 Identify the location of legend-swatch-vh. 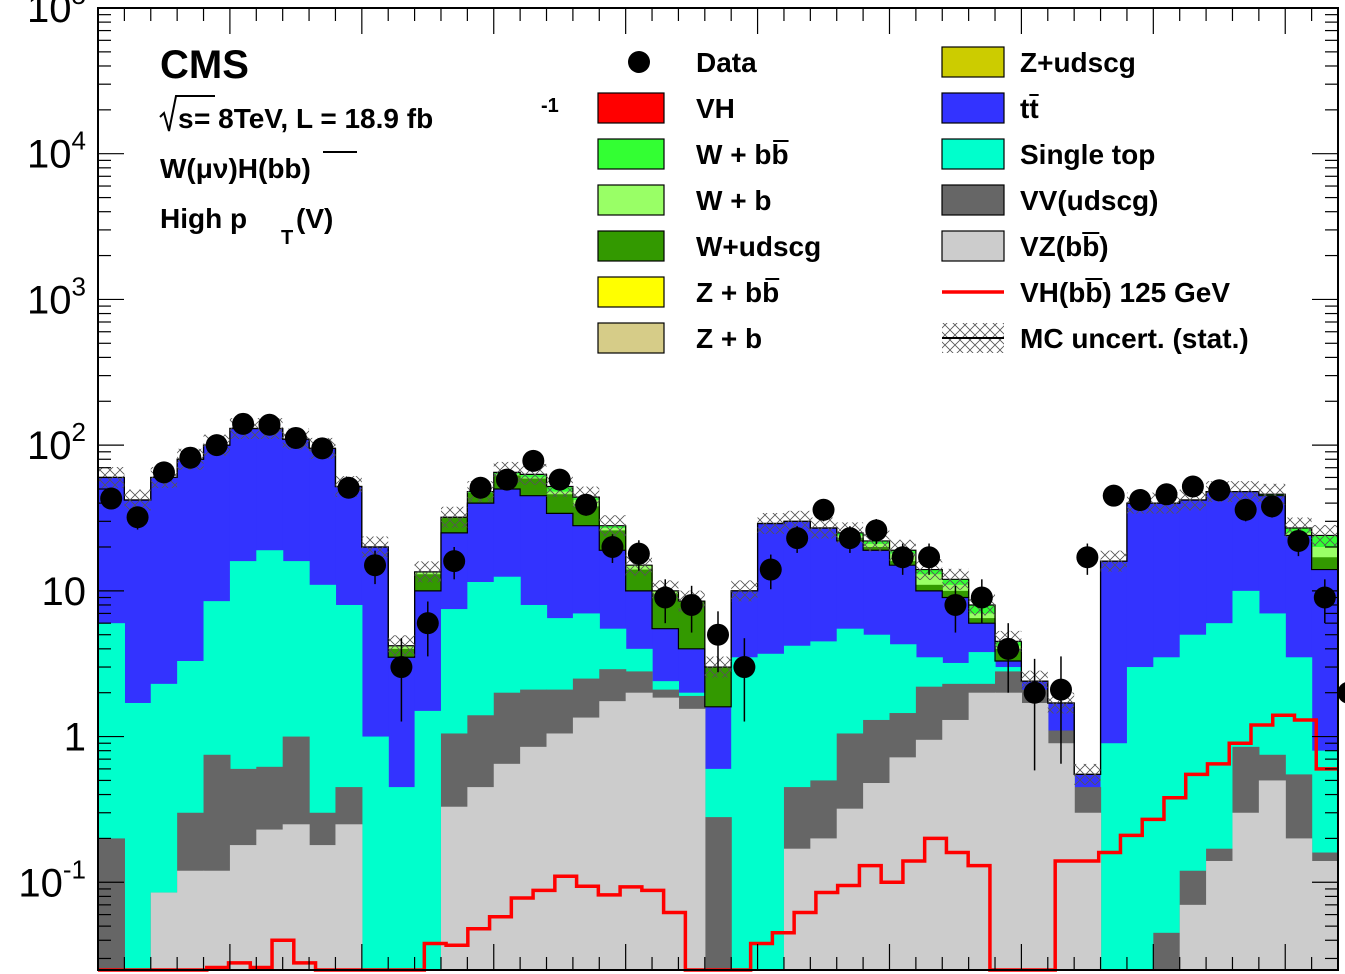
(631, 108).